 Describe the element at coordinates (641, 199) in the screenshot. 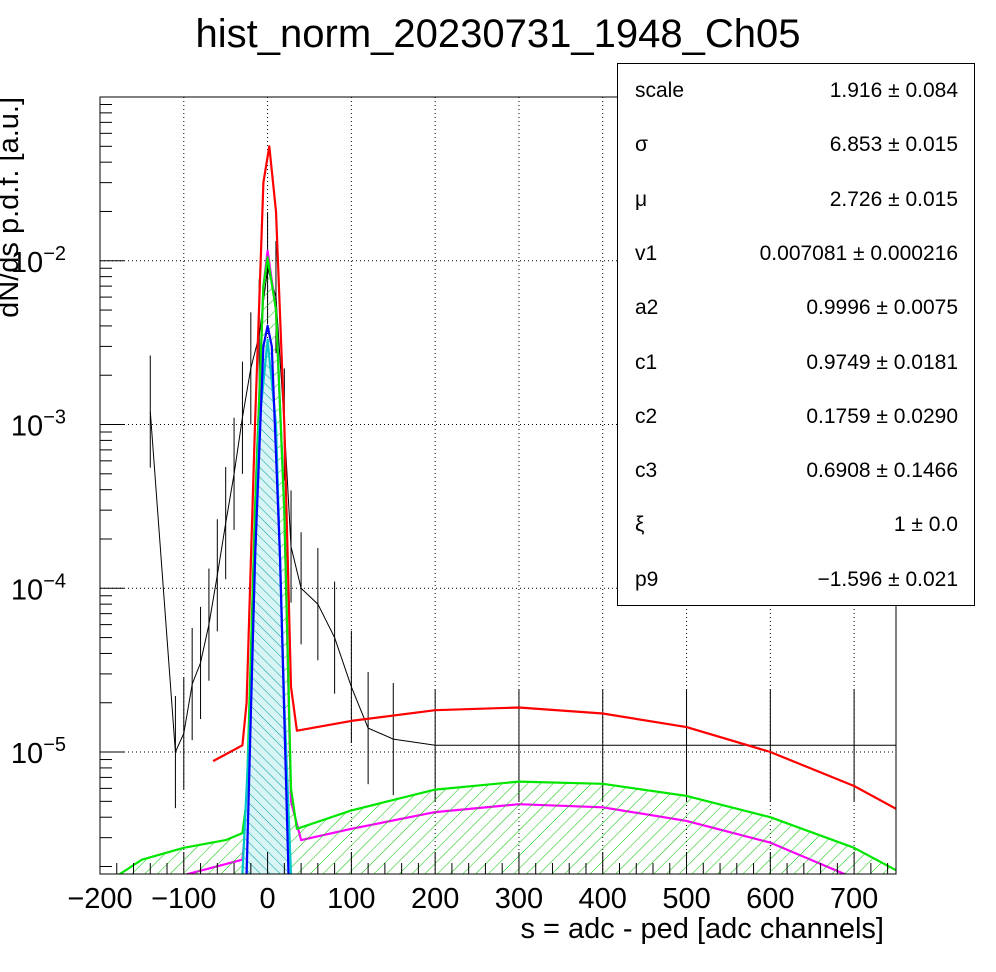

I see `stat-name: μ` at that location.